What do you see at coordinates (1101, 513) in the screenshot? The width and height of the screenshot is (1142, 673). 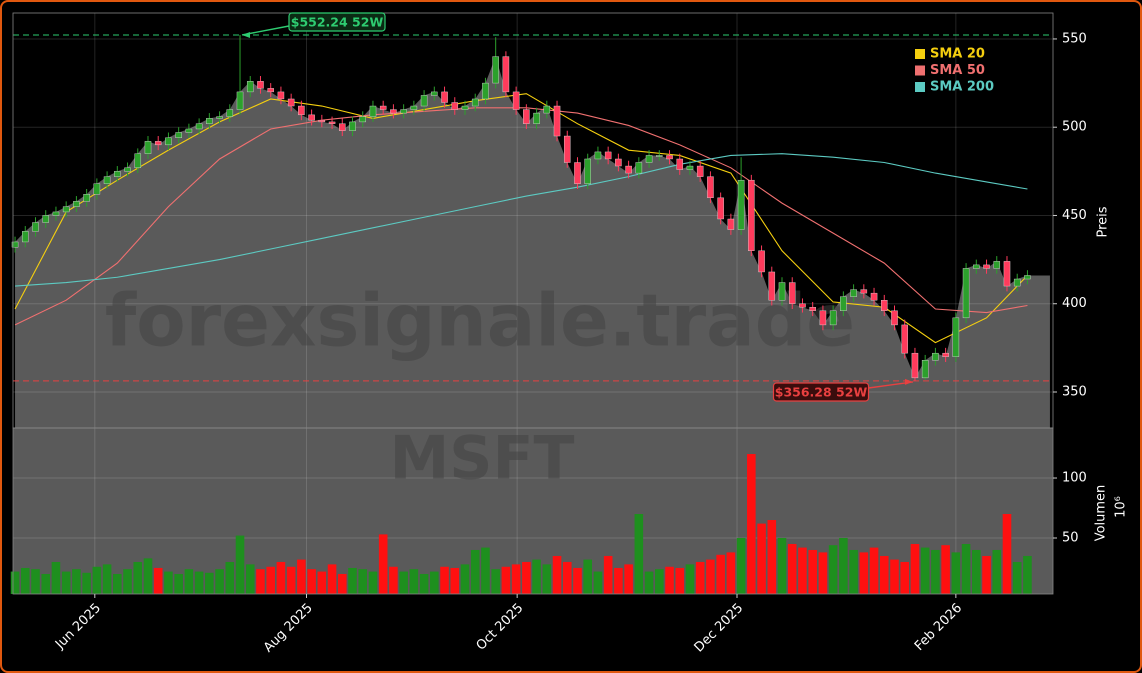 I see `y-axis-label: Volumen` at bounding box center [1101, 513].